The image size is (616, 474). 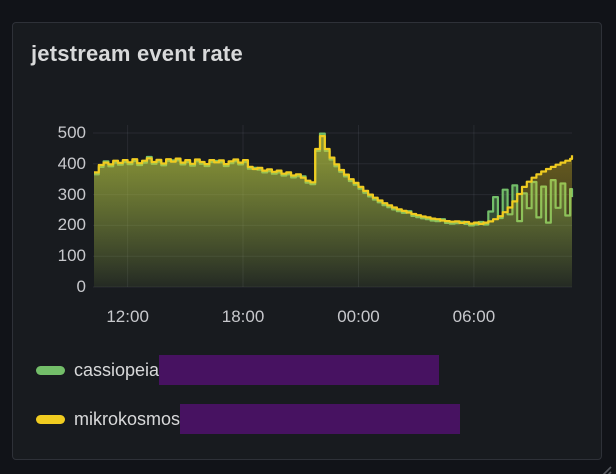 I want to click on legend-item-cassiopeia: cassiopeia, so click(x=238, y=370).